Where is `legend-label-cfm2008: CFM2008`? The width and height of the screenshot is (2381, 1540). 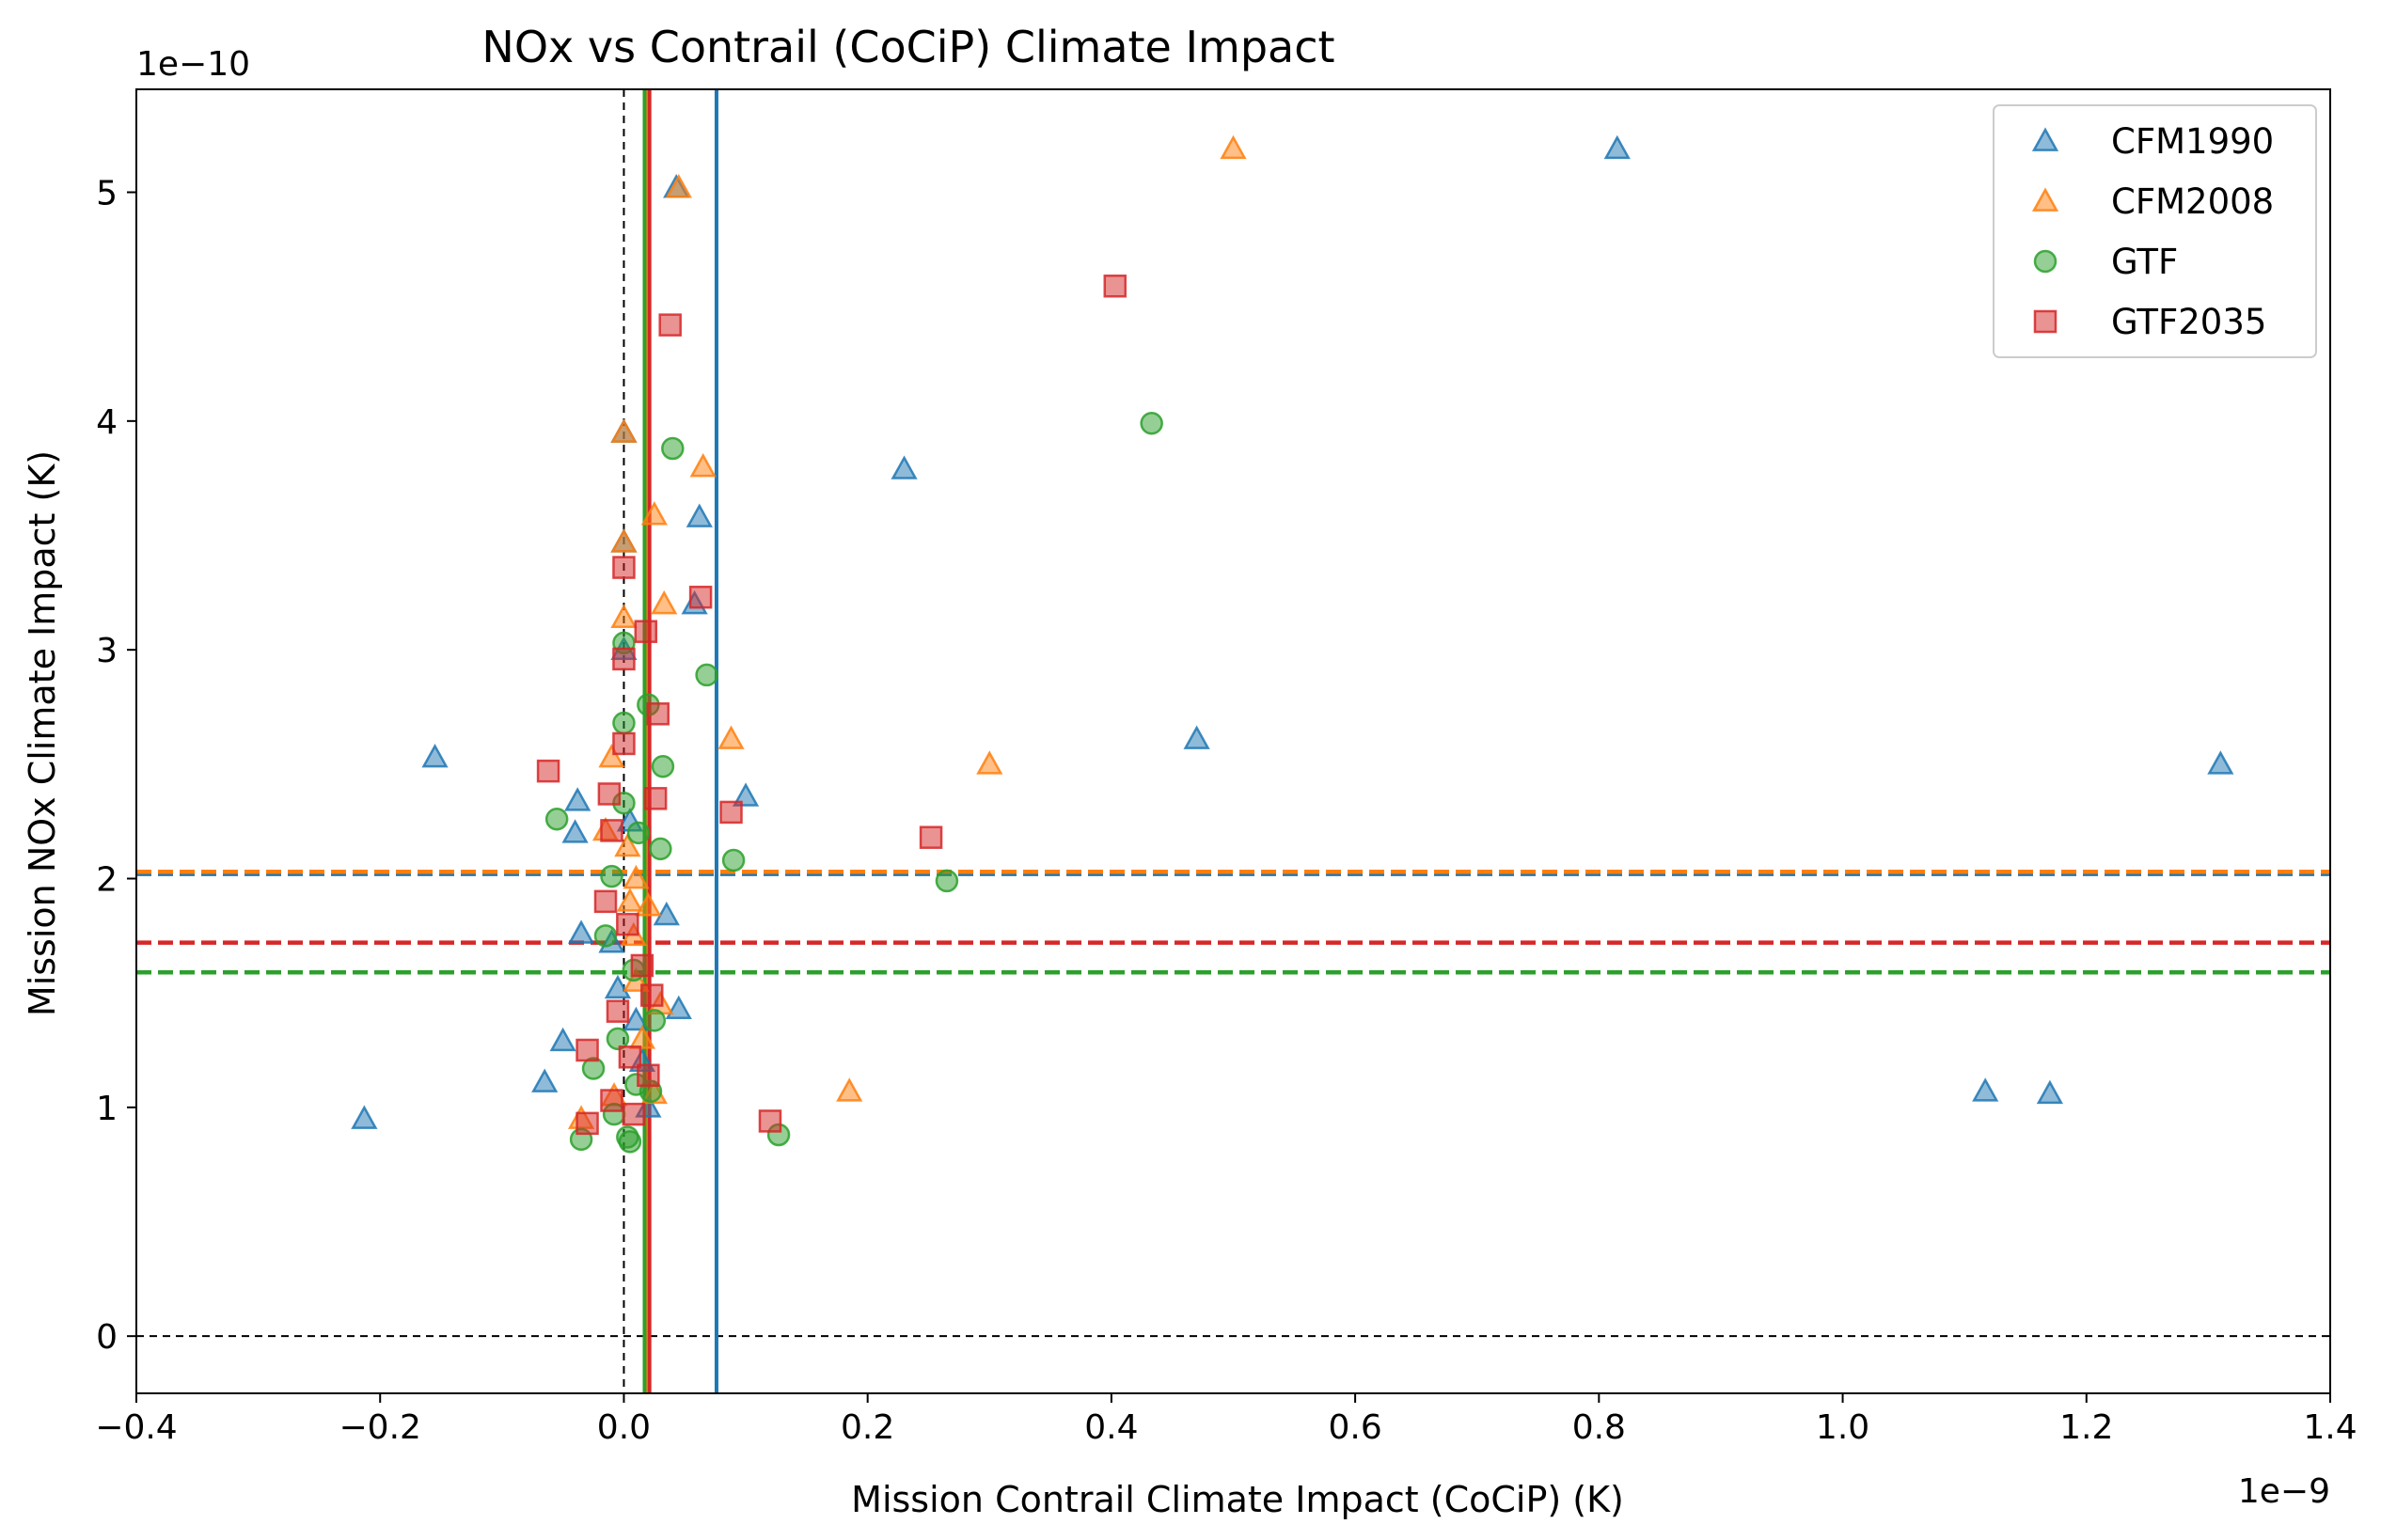
legend-label-cfm2008: CFM2008 is located at coordinates (2192, 202).